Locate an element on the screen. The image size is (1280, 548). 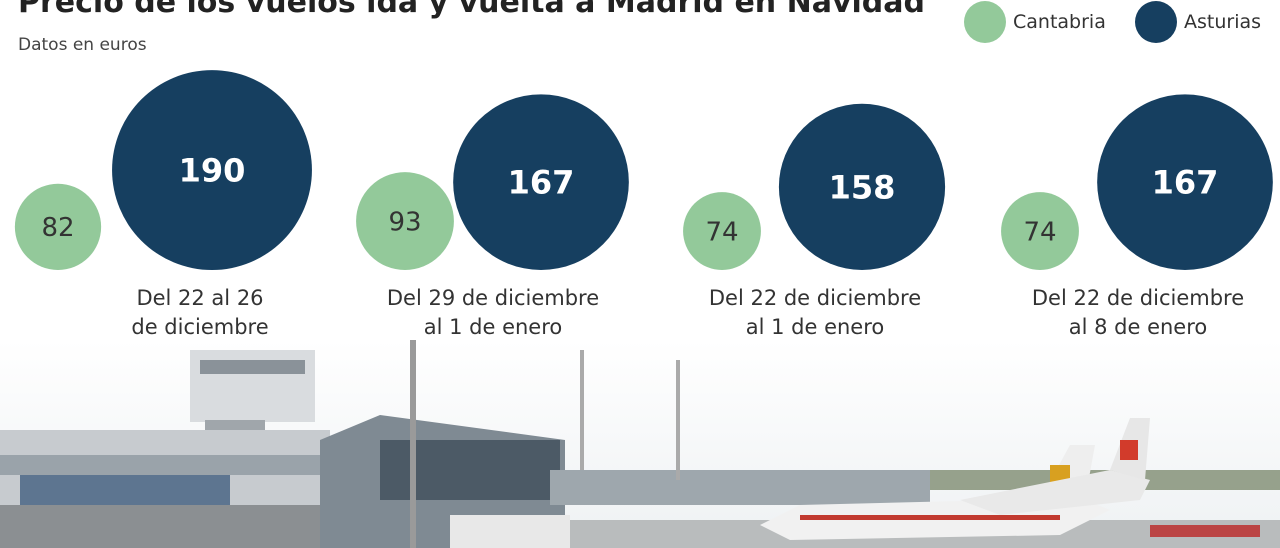
value-label: 93 is located at coordinates (404, 222).